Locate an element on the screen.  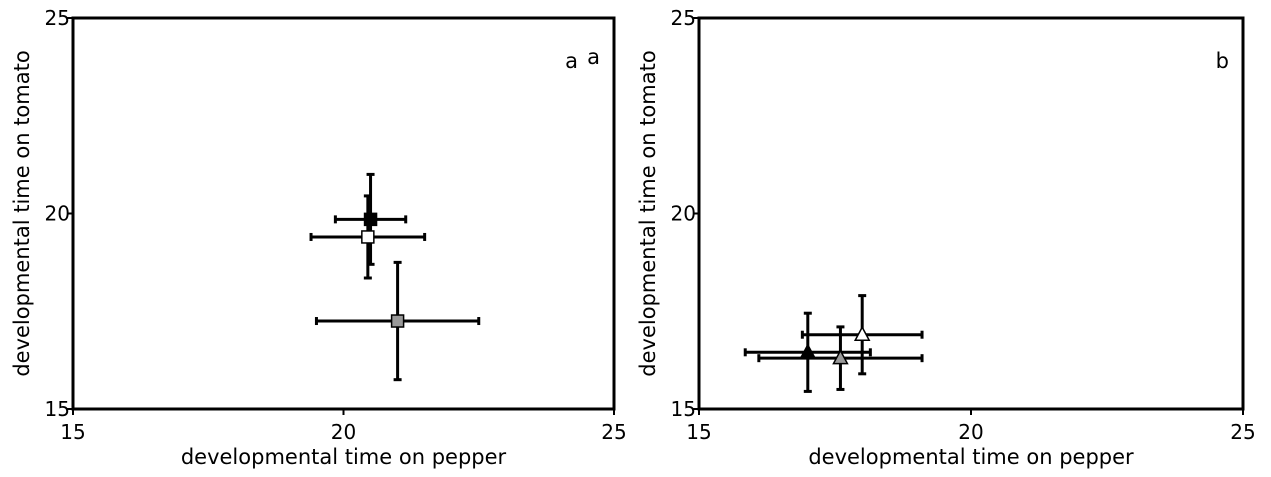
panel-label-extra: a is located at coordinates (593, 57).